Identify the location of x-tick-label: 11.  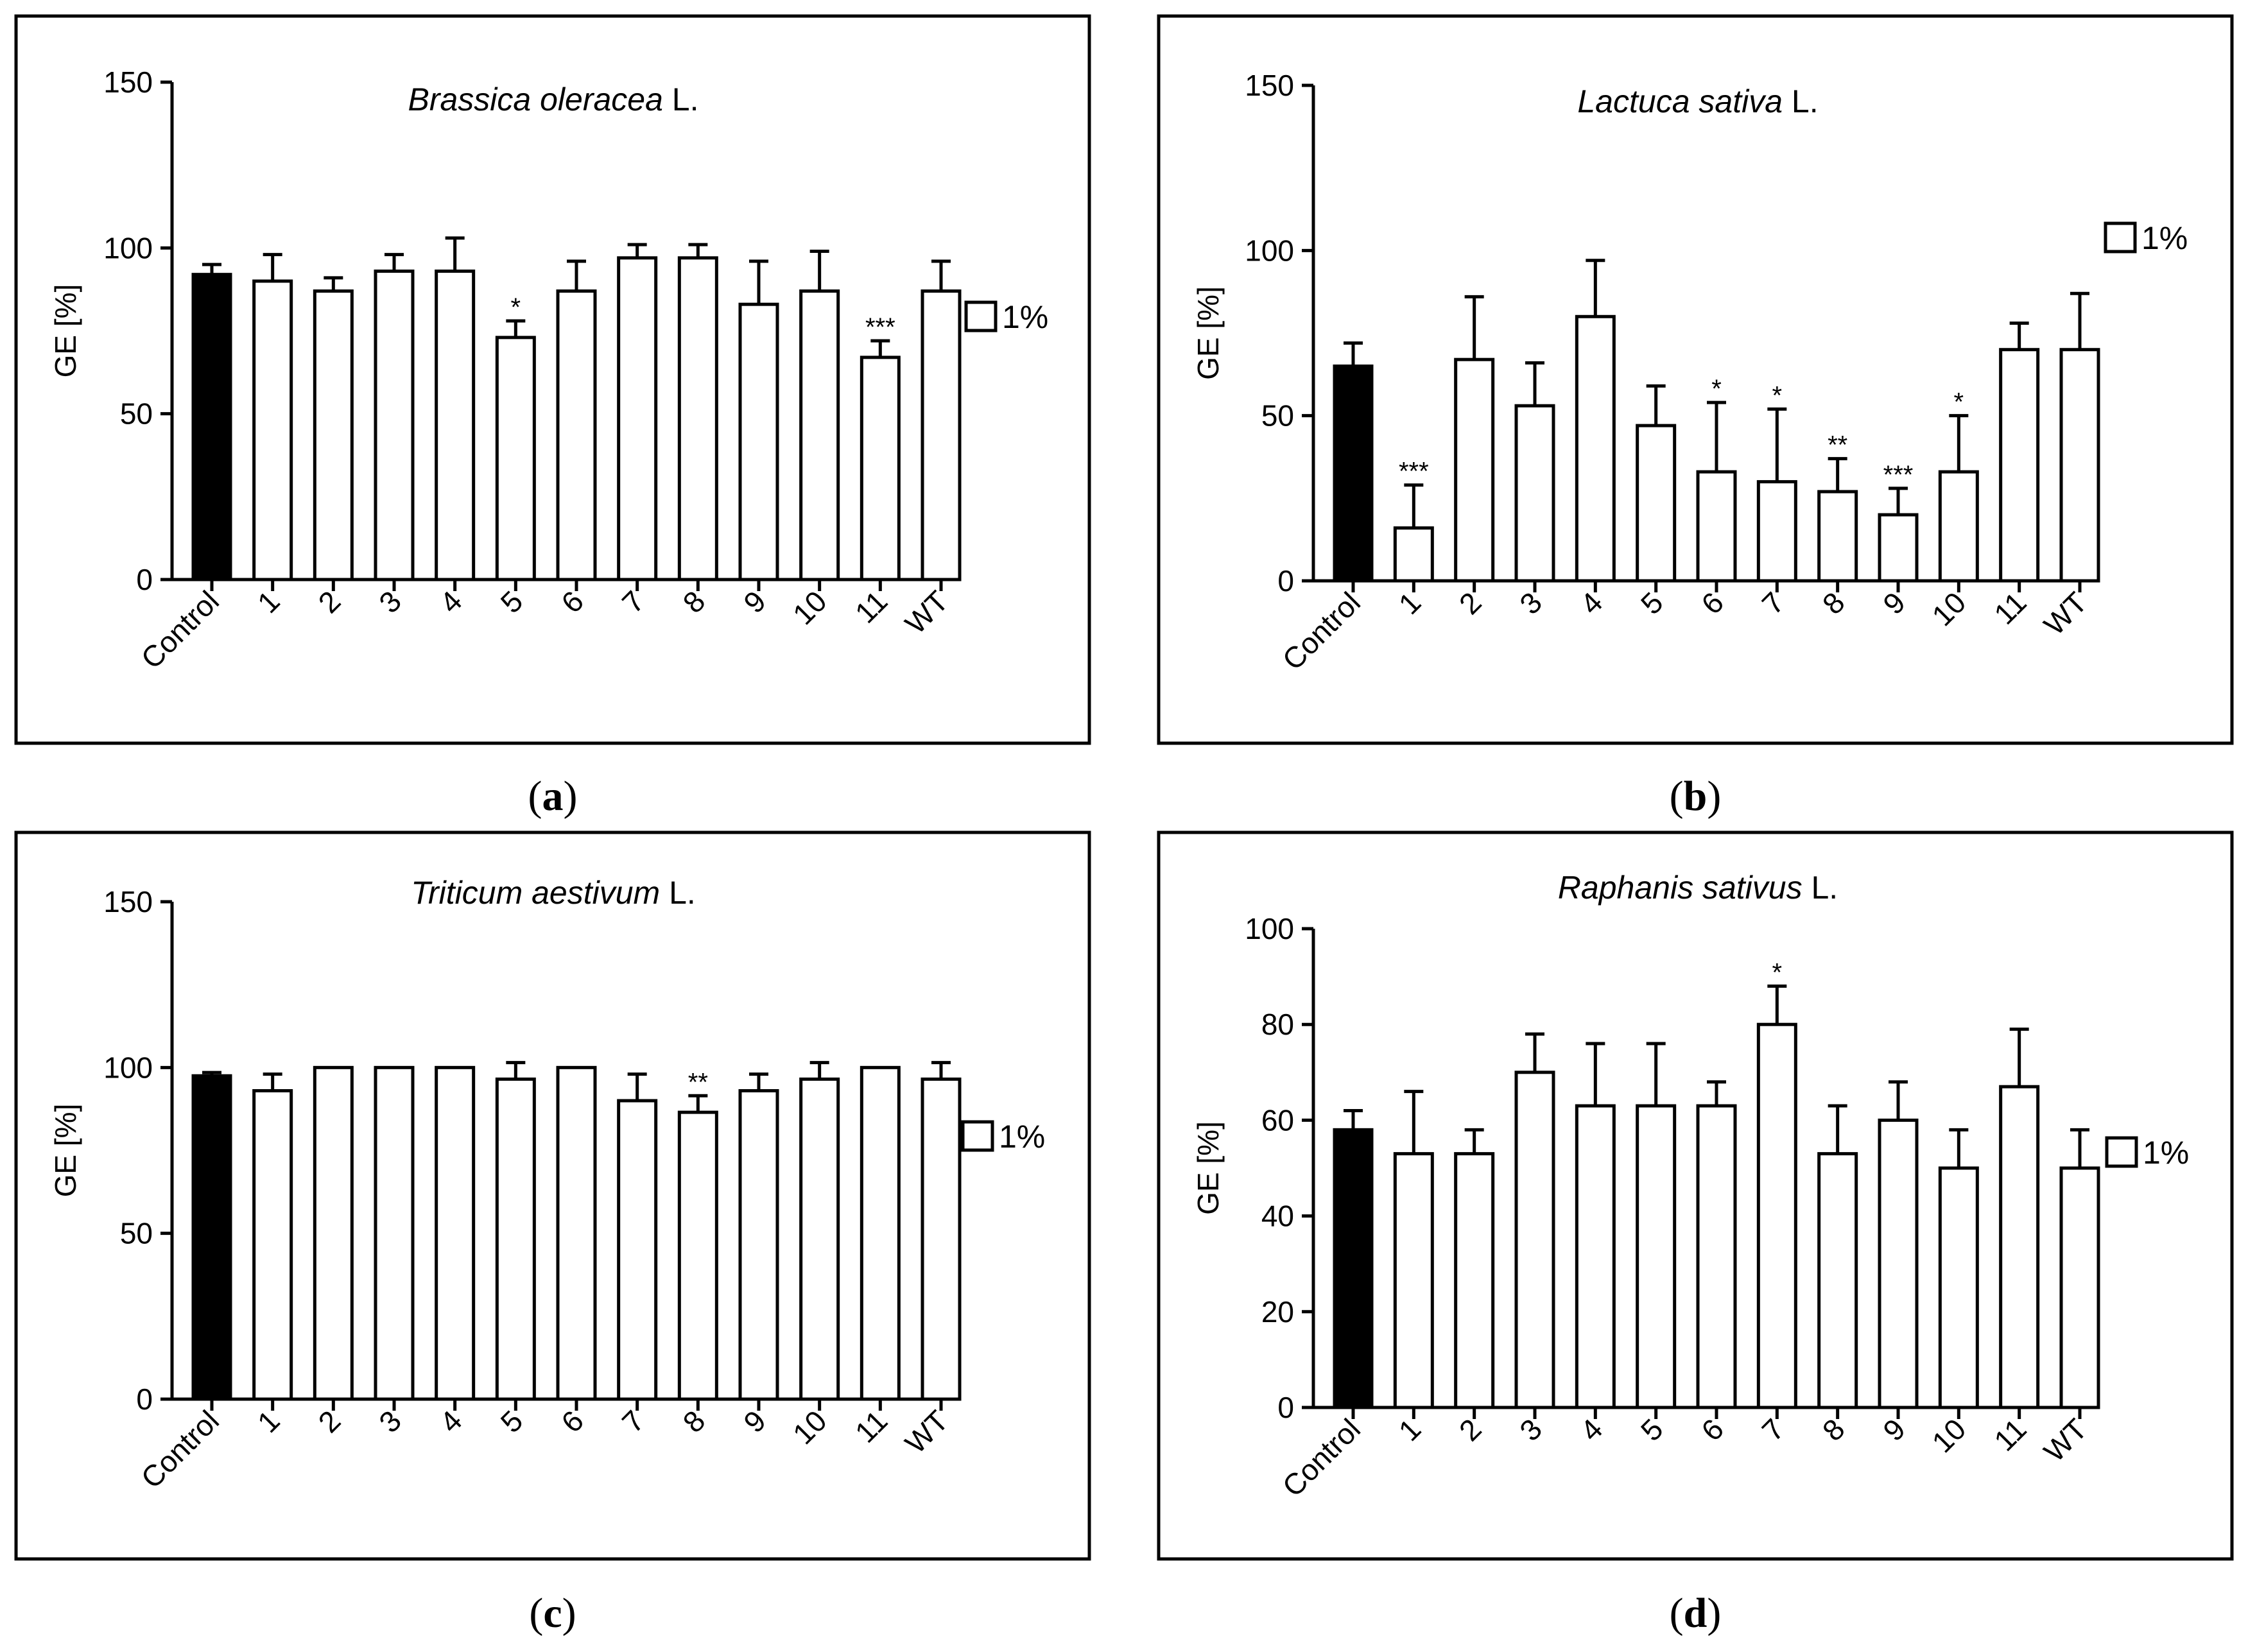
(871, 607).